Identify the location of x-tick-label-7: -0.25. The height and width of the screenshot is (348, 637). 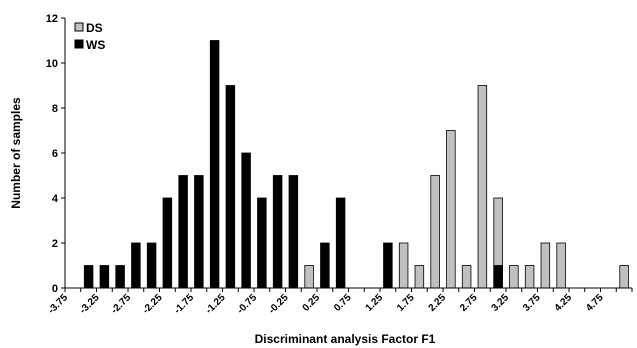
(279, 304).